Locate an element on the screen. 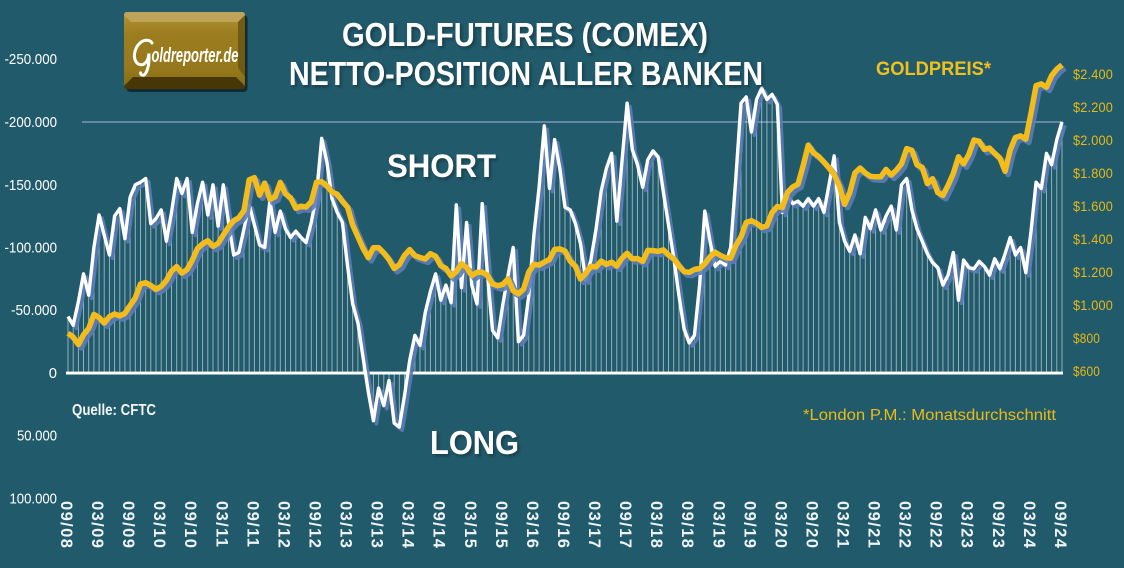  svg-text: 09/08 is located at coordinates (66, 525).